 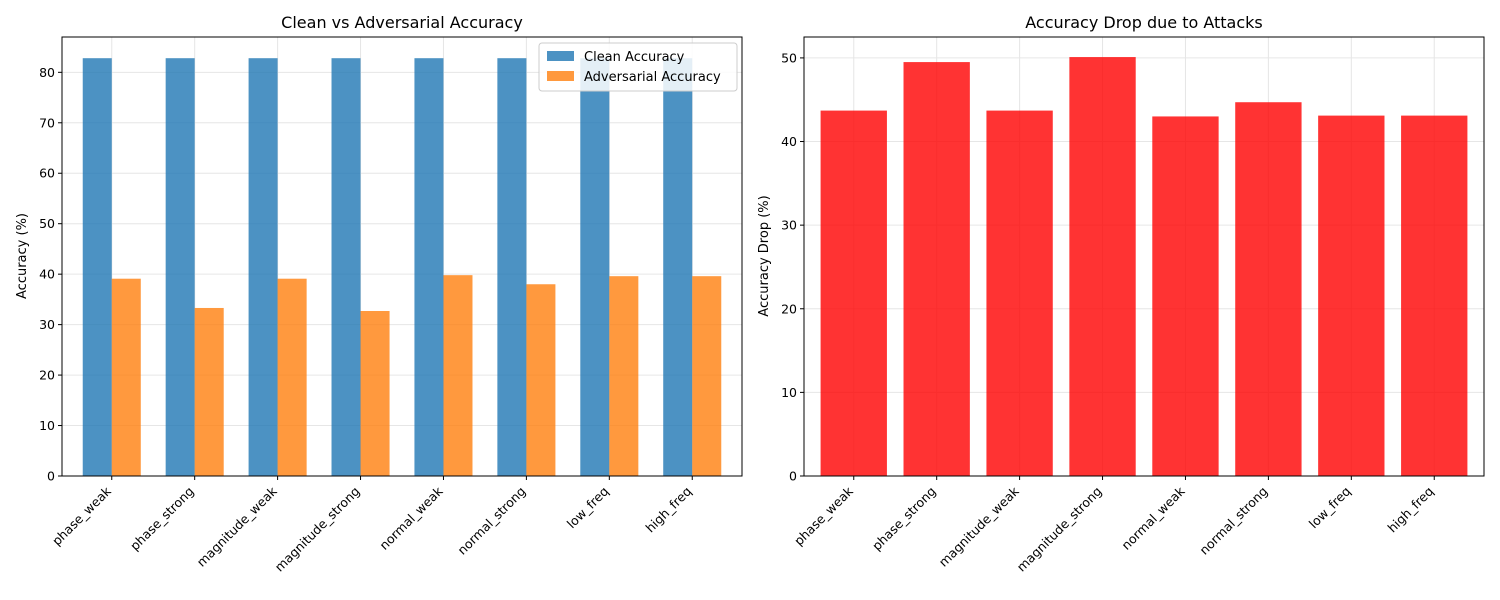 What do you see at coordinates (22, 256) in the screenshot?
I see `left-y-axis-label: Accuracy (%)` at bounding box center [22, 256].